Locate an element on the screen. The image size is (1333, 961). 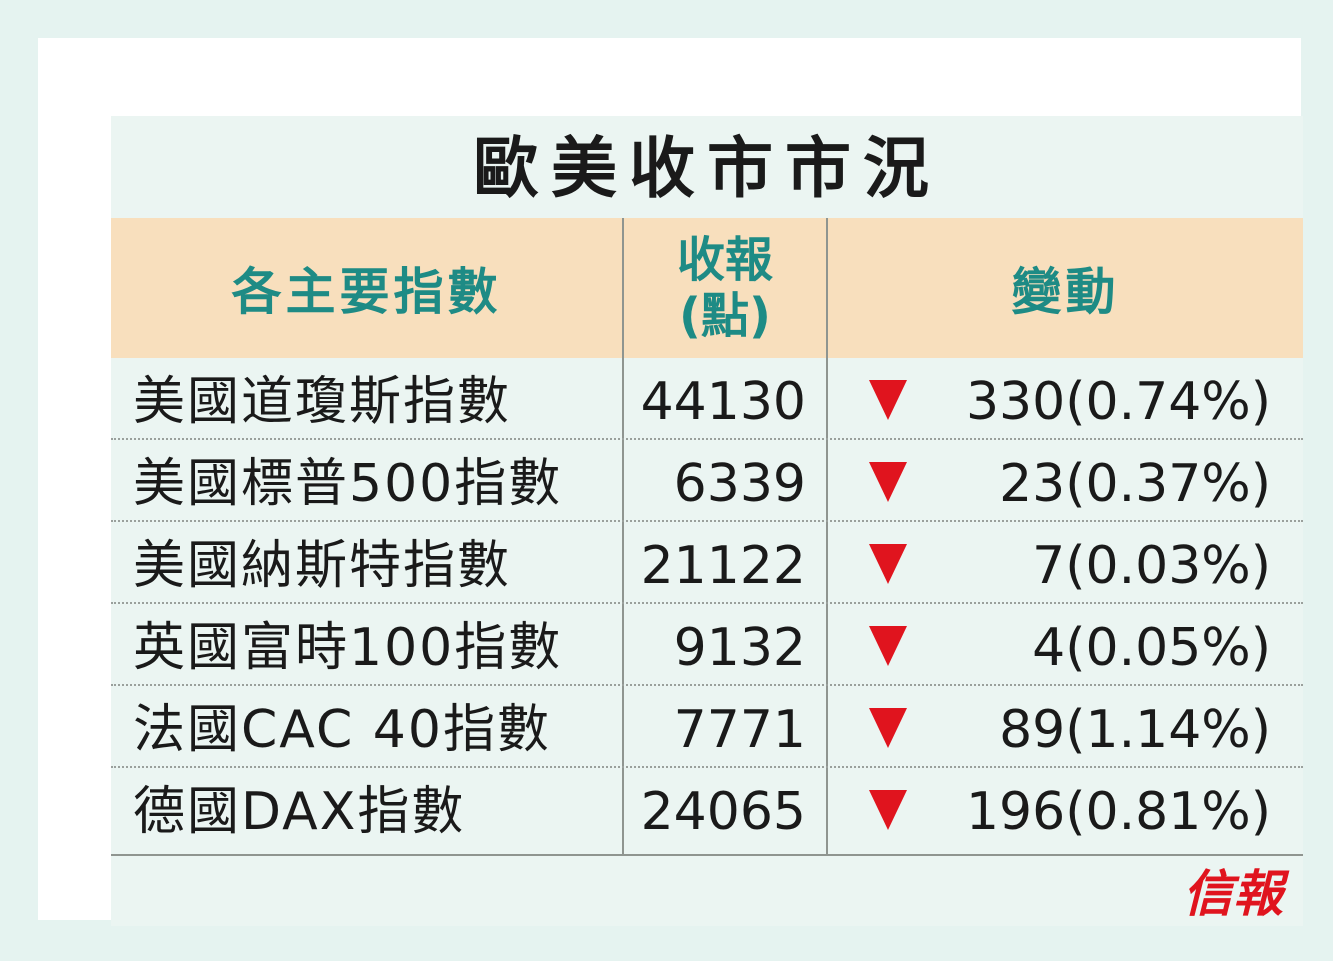
close-value: 9132 is located at coordinates (739, 648).